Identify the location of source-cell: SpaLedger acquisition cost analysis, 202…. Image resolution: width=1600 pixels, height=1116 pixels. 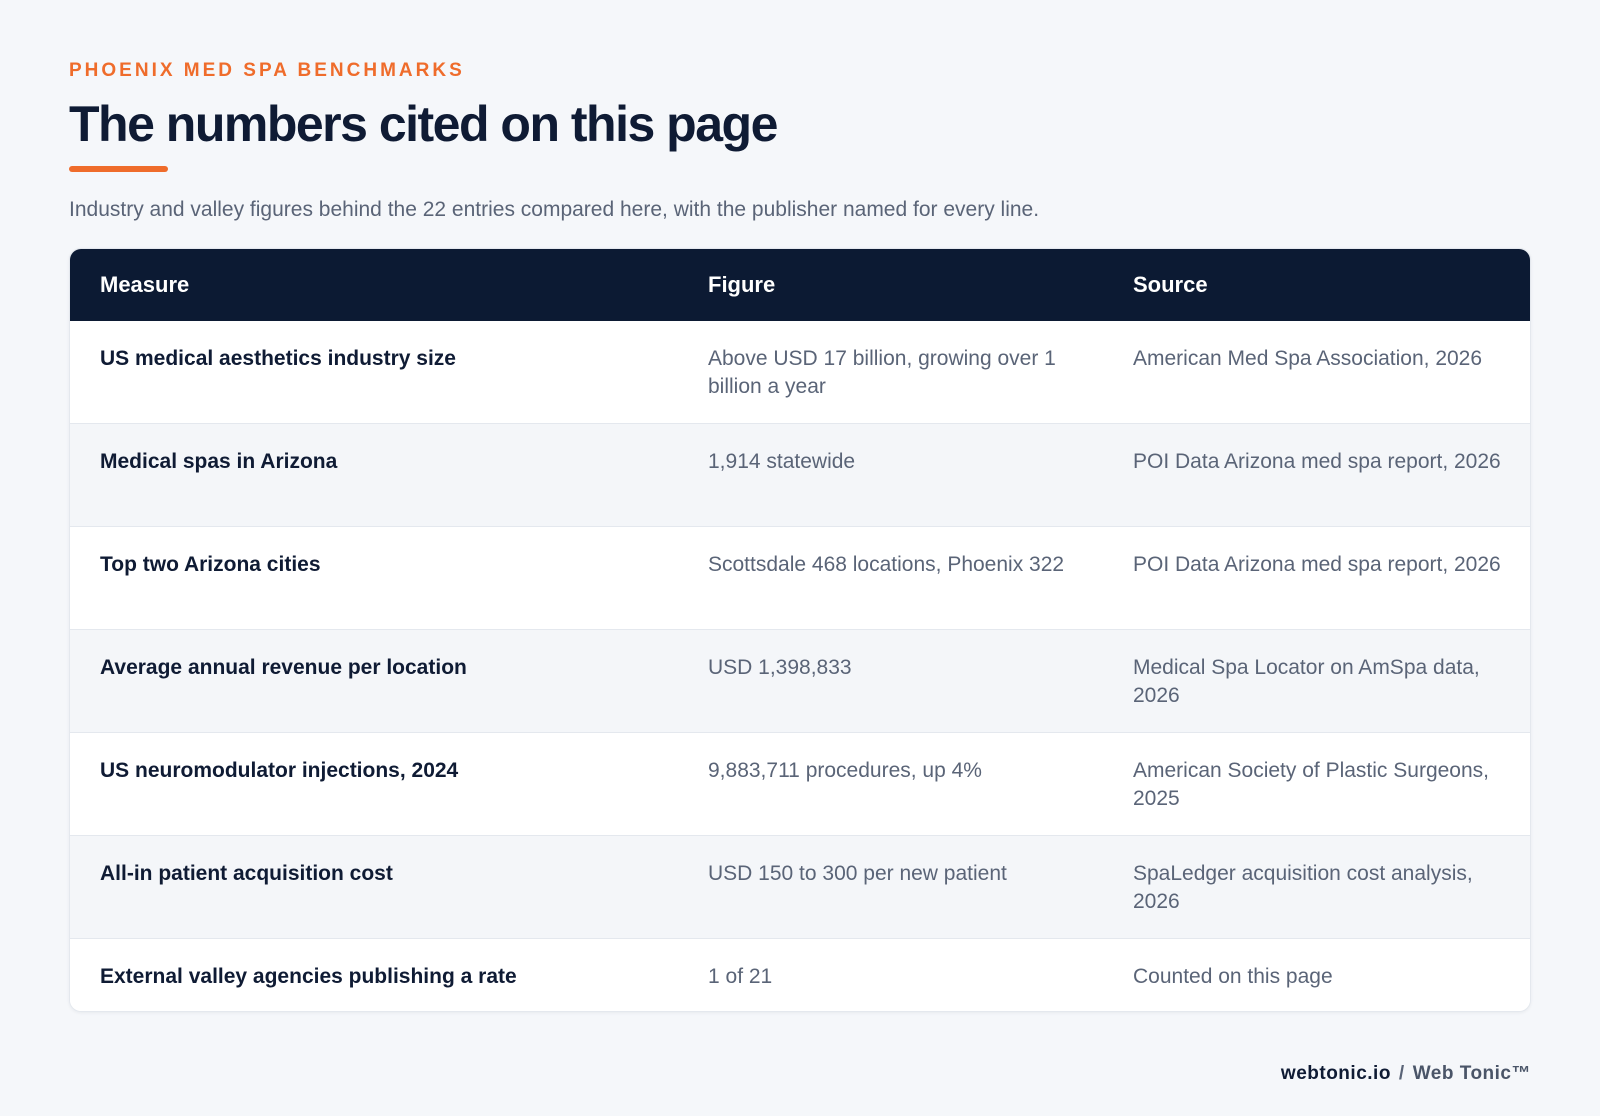
(1316, 886).